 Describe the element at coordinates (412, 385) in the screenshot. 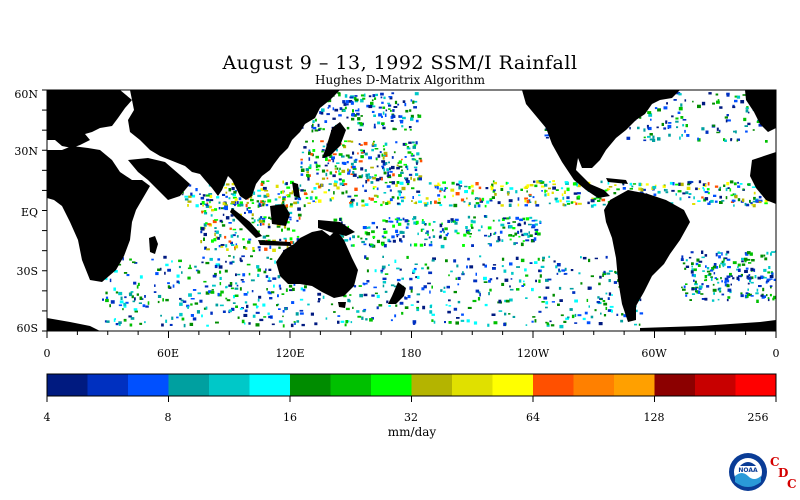

I see `colorbar` at that location.